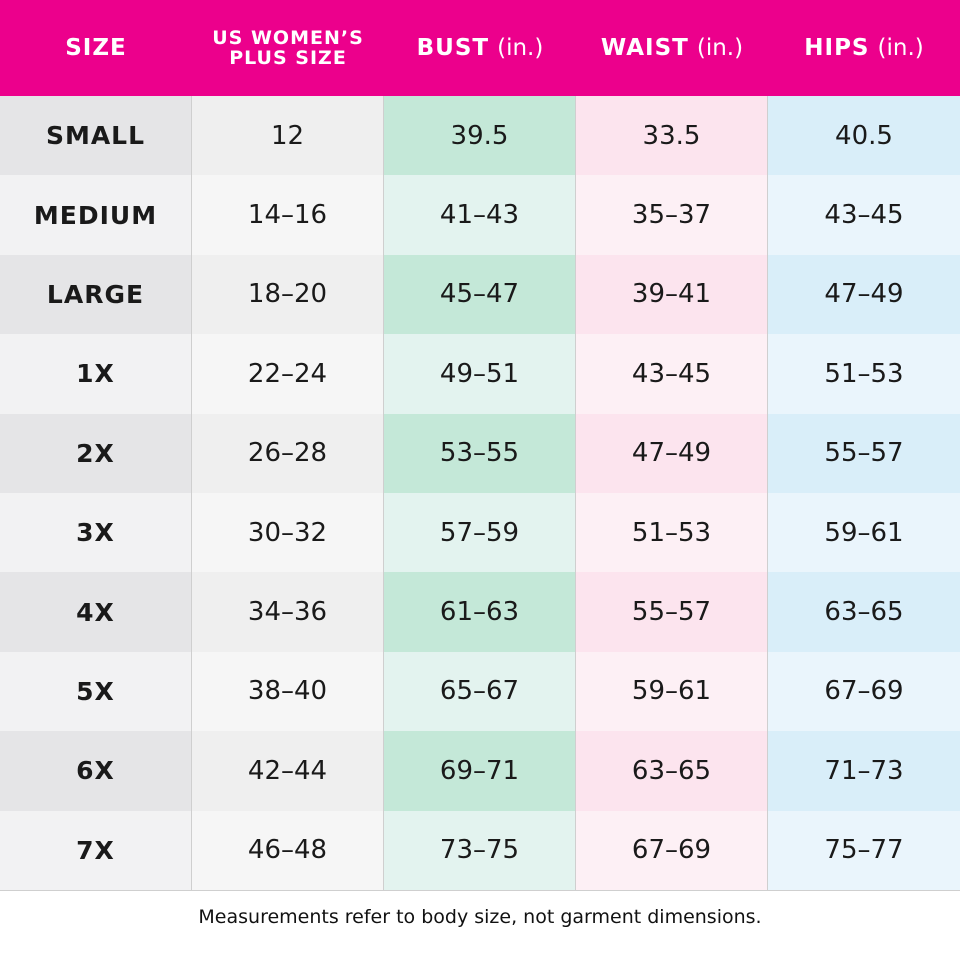 The width and height of the screenshot is (960, 960). Describe the element at coordinates (672, 294) in the screenshot. I see `table-cell: 39–41` at that location.